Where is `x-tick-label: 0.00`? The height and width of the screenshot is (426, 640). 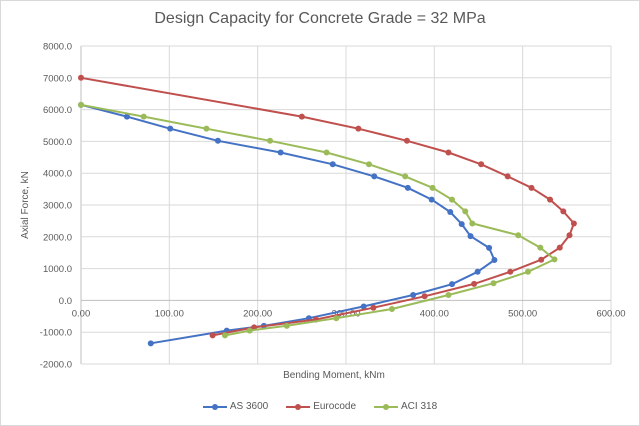 x-tick-label: 0.00 is located at coordinates (81, 313).